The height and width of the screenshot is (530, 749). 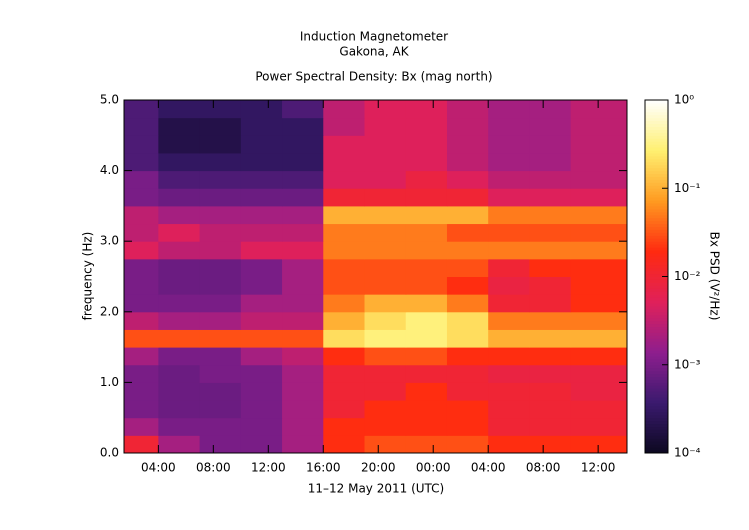 I want to click on x-tick-label: 12:00, so click(x=268, y=468).